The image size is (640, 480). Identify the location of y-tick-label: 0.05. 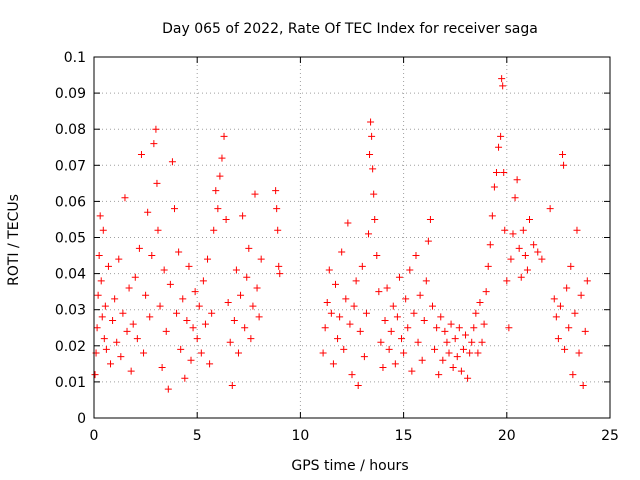
(70, 239).